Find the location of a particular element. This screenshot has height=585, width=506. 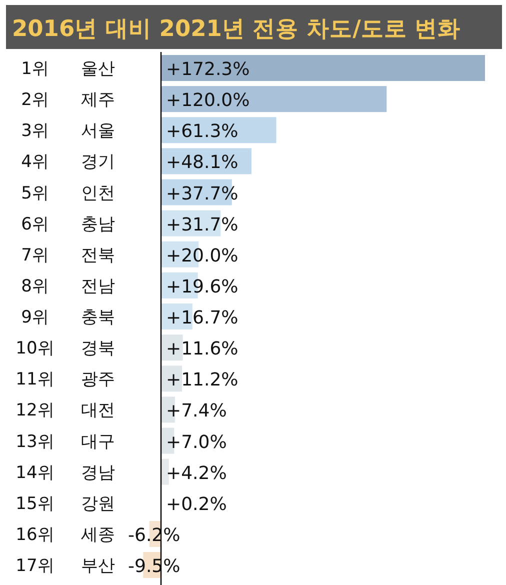

data-label: +16.7% is located at coordinates (202, 318).